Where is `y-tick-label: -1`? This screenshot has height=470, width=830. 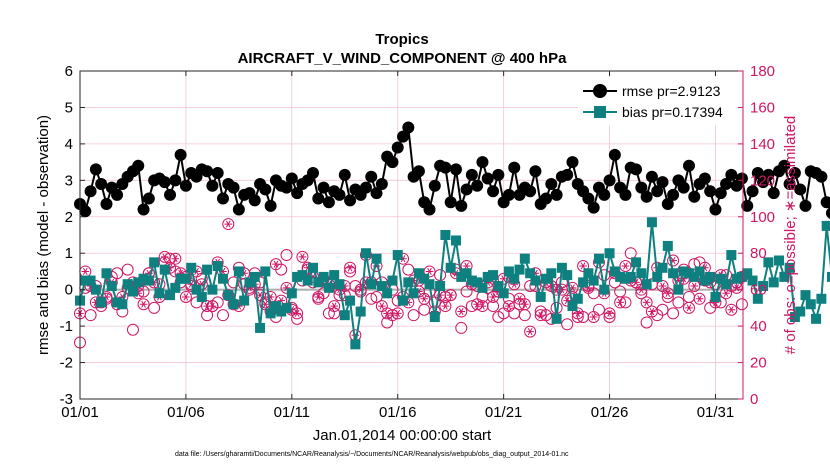
y-tick-label: -1 is located at coordinates (66, 326).